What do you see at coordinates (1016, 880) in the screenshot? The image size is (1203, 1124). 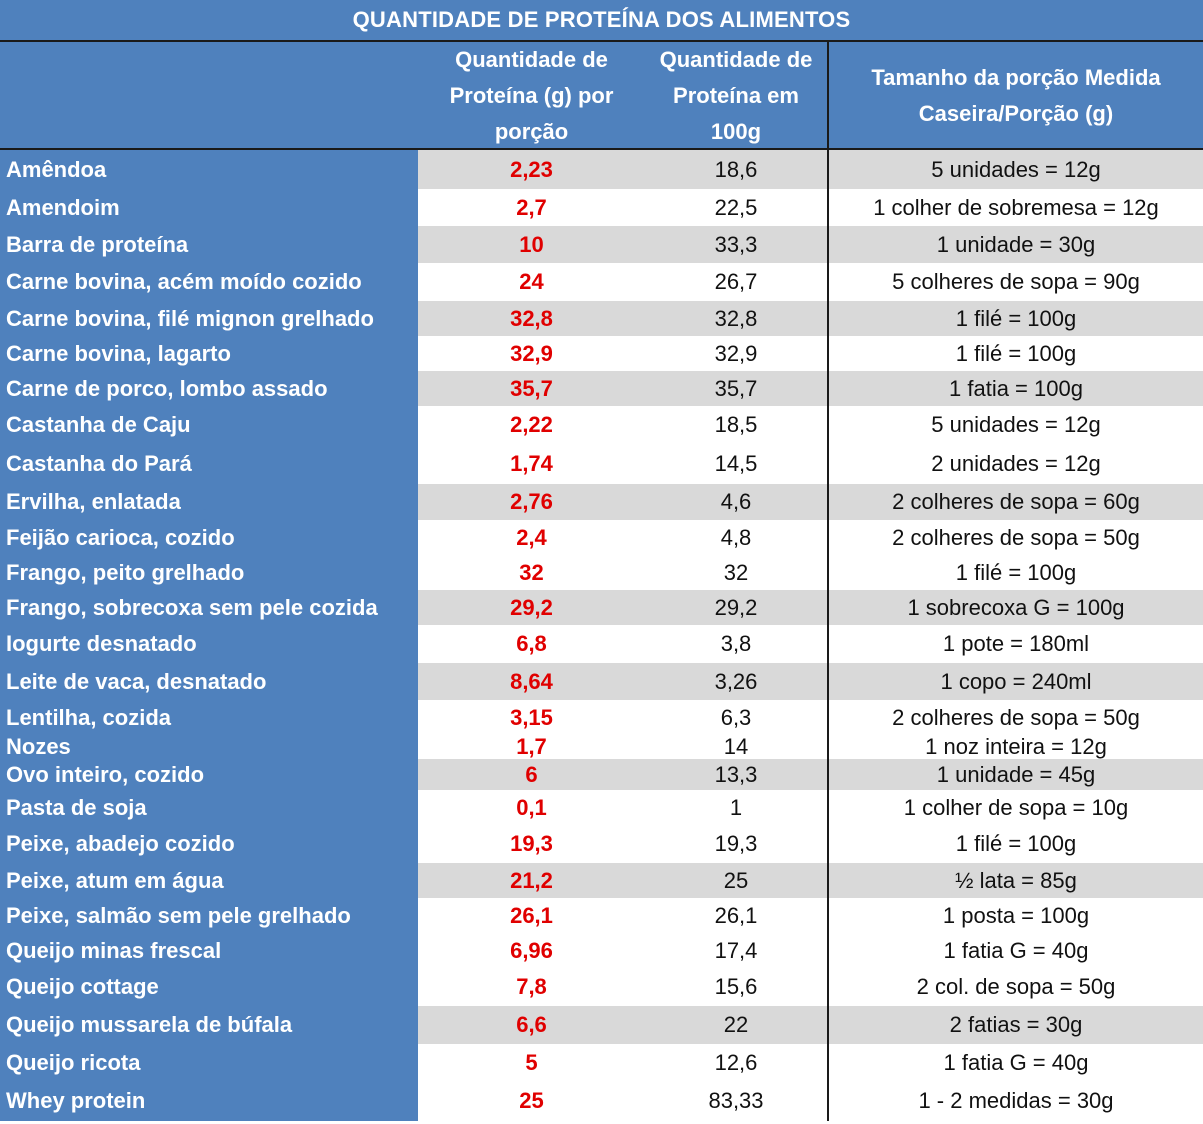 I see `portion-size-cell: ½ lata = 85g` at bounding box center [1016, 880].